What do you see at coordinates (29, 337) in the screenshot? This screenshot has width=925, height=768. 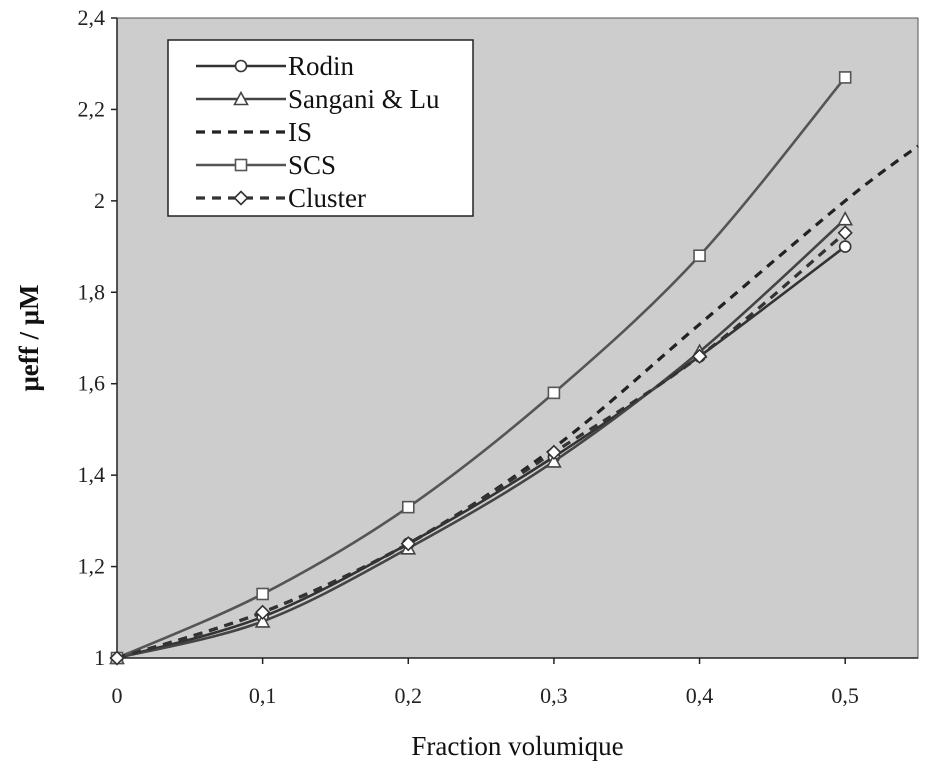 I see `y-axis-title: μeff / μM` at bounding box center [29, 337].